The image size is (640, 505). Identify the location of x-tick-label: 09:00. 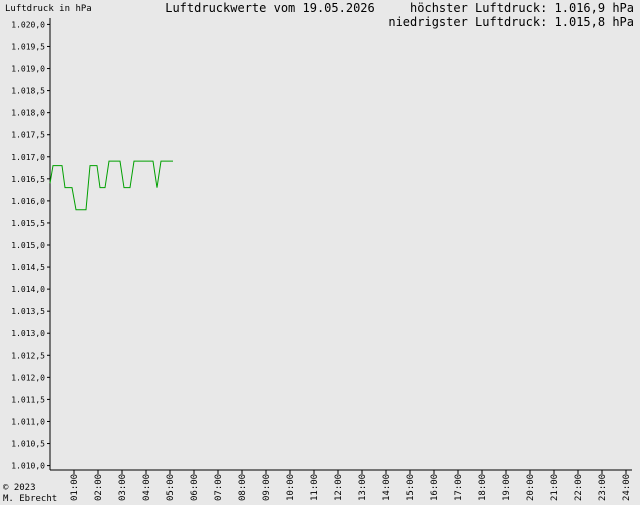
(267, 487).